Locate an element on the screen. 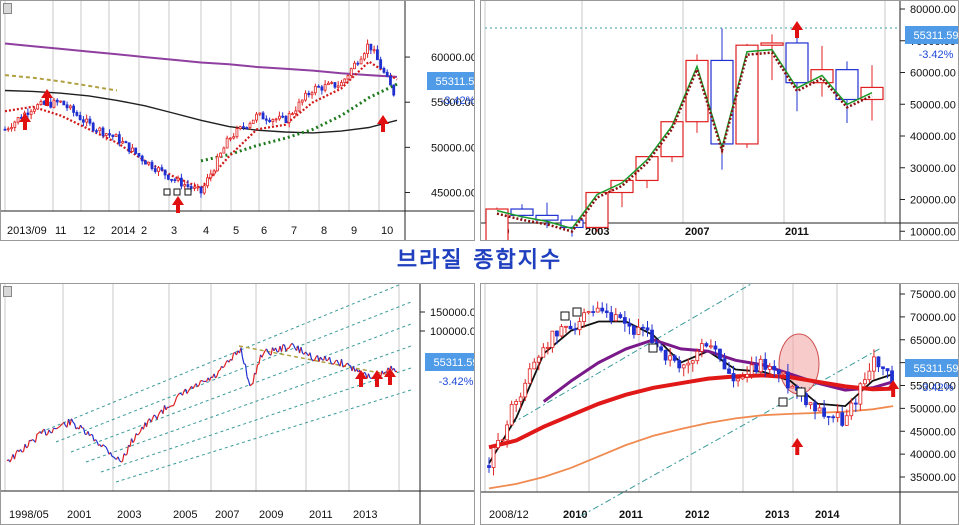 The height and width of the screenshot is (525, 959). x-tick-label: 9 is located at coordinates (354, 231).